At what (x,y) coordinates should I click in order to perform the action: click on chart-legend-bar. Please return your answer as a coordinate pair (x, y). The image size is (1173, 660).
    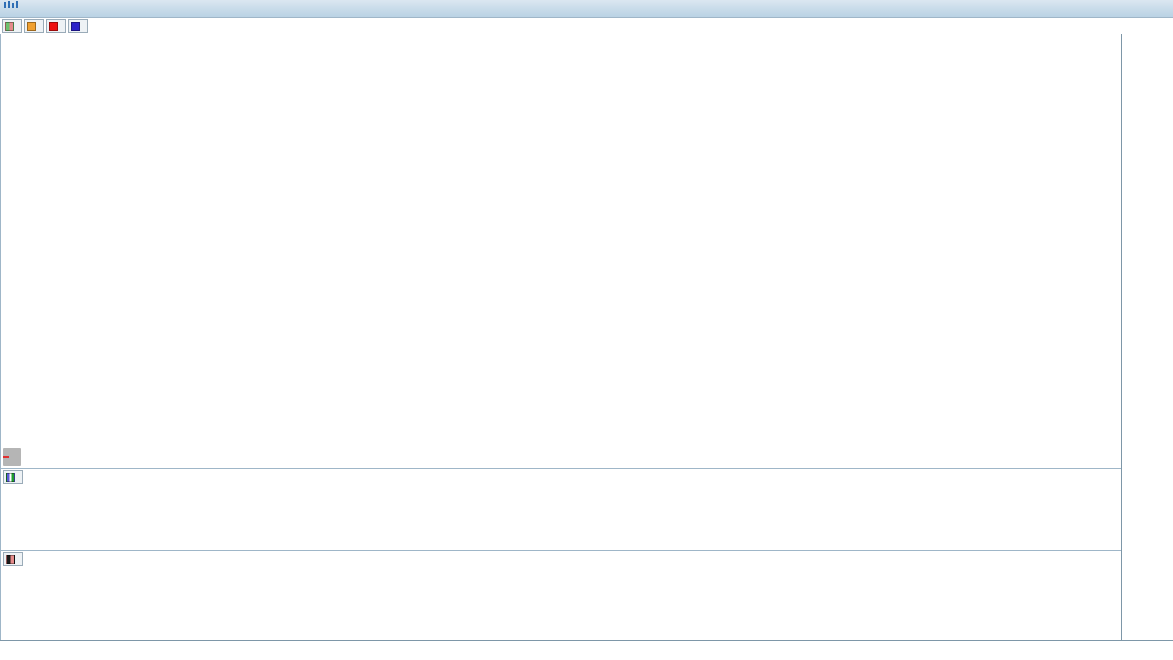
    Looking at the image, I should click on (586, 26).